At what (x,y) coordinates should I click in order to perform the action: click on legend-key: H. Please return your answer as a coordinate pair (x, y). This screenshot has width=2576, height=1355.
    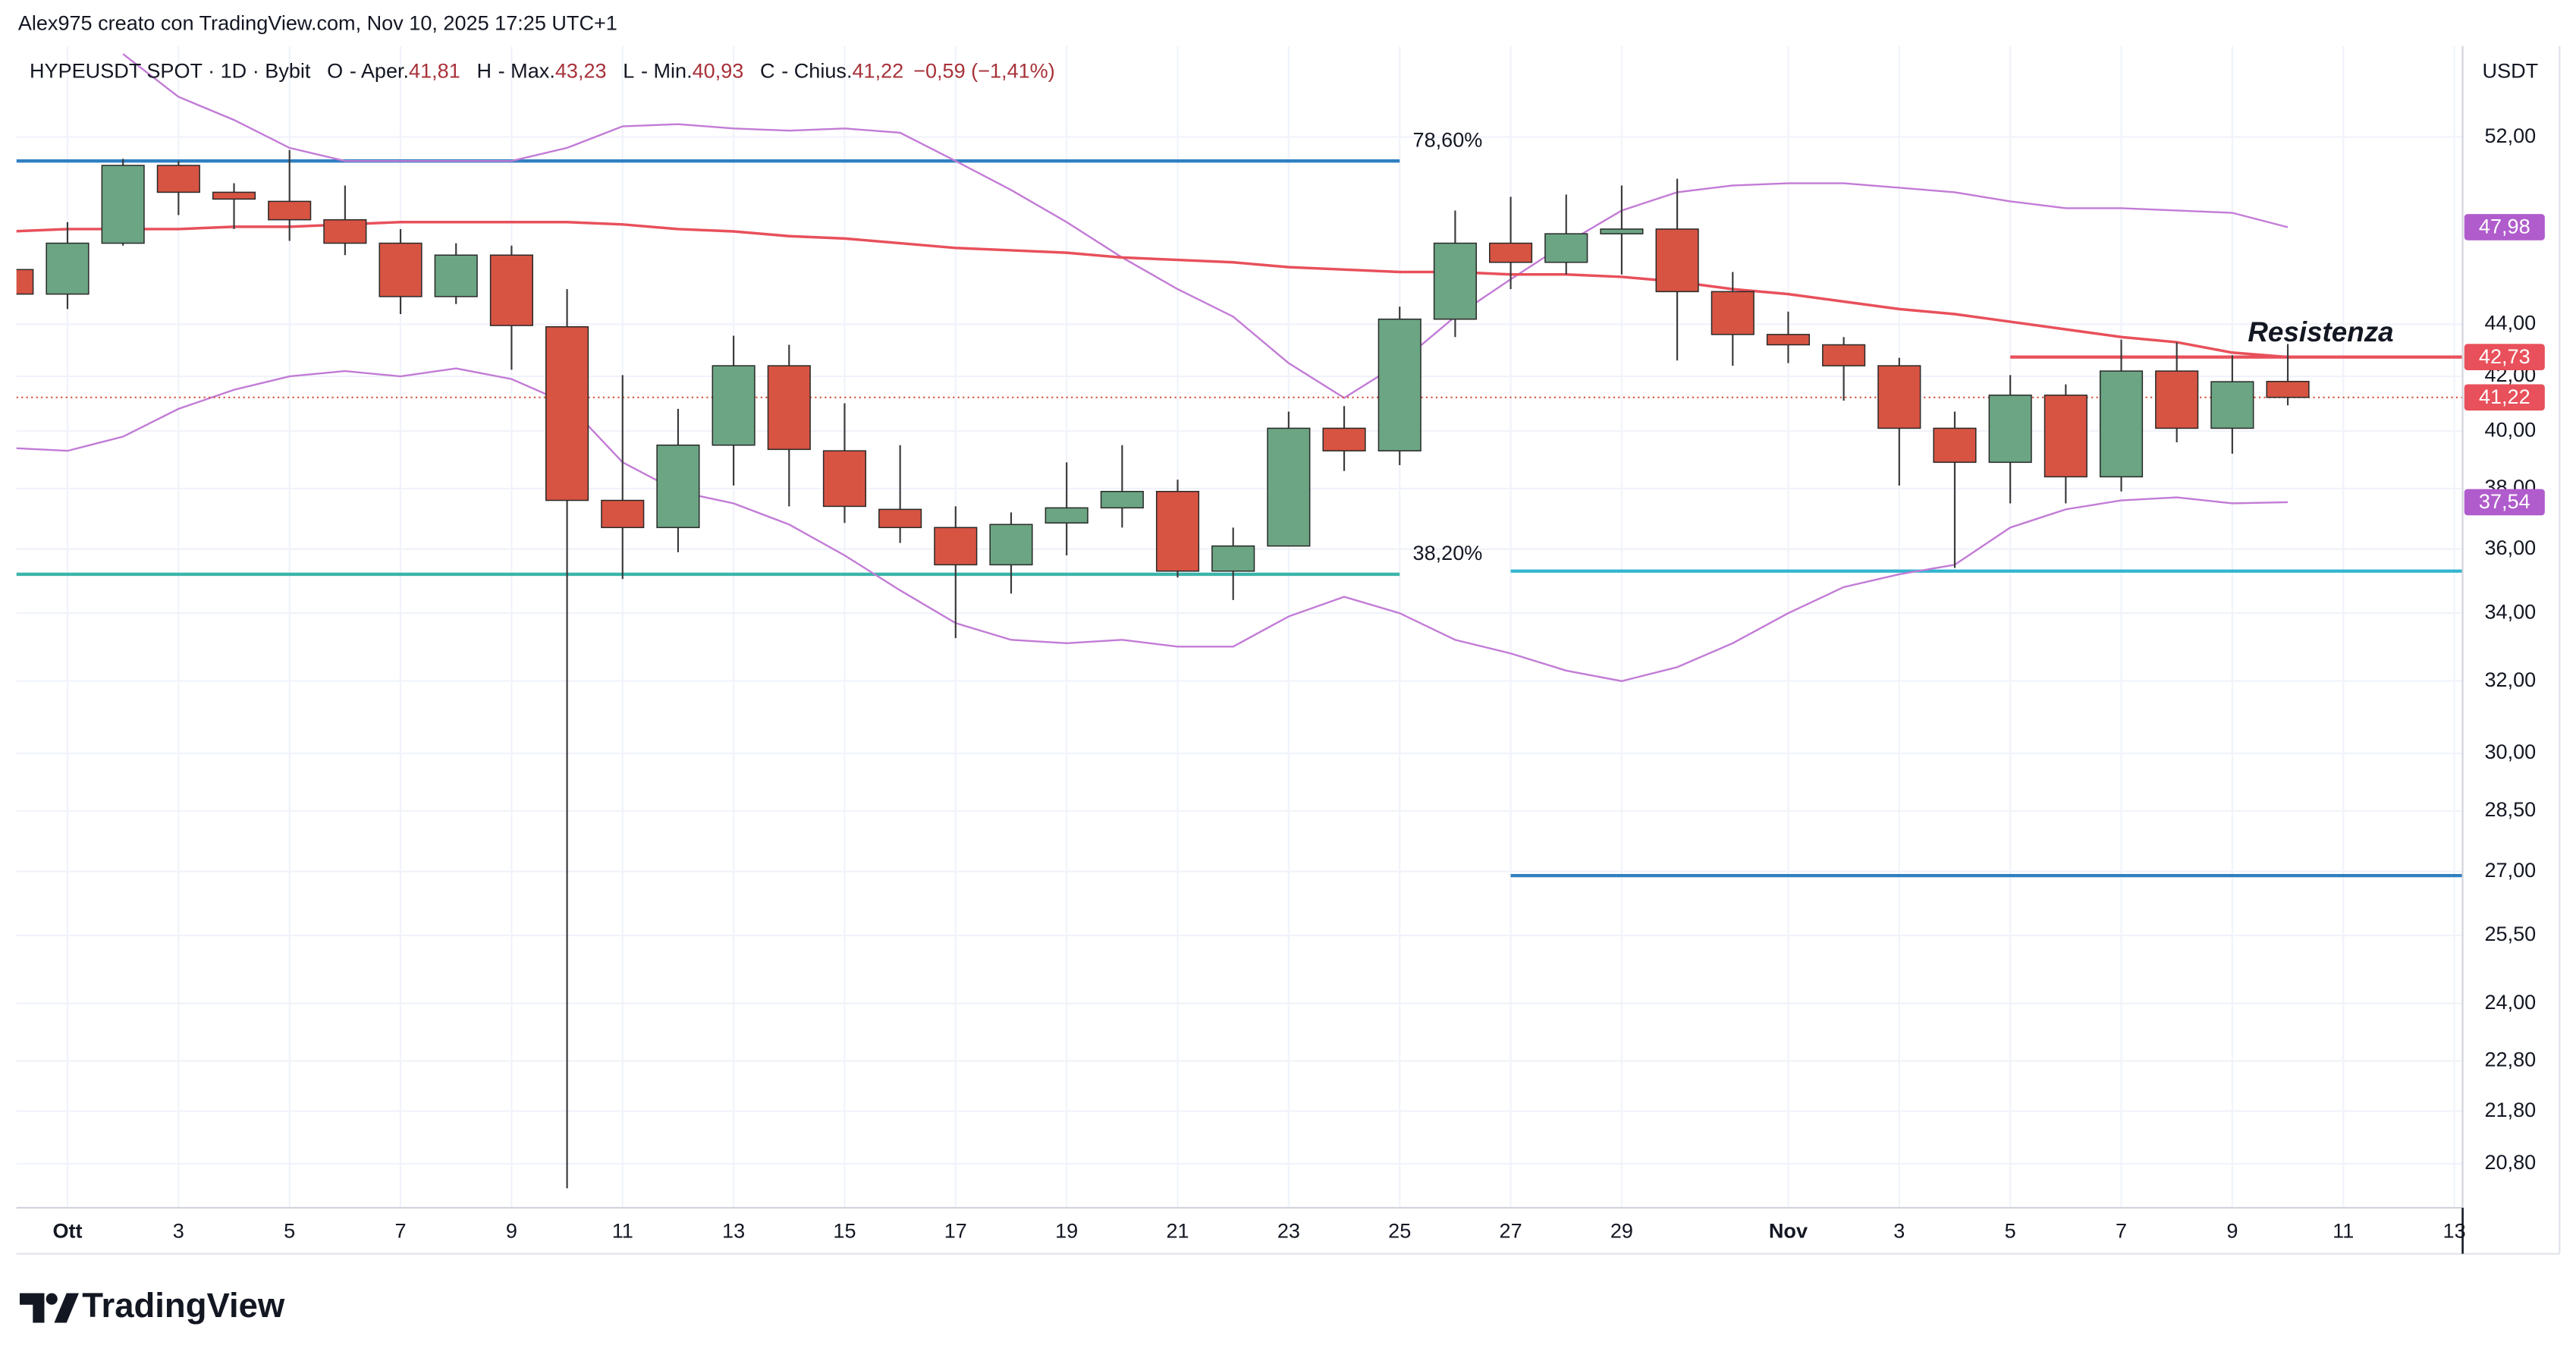
    Looking at the image, I should click on (484, 70).